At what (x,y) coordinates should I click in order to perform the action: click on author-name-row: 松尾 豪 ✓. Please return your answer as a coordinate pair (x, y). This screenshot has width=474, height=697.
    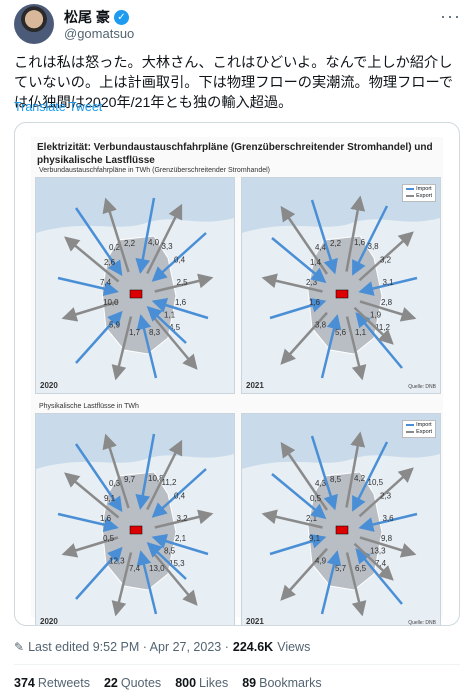
    Looking at the image, I should click on (96, 17).